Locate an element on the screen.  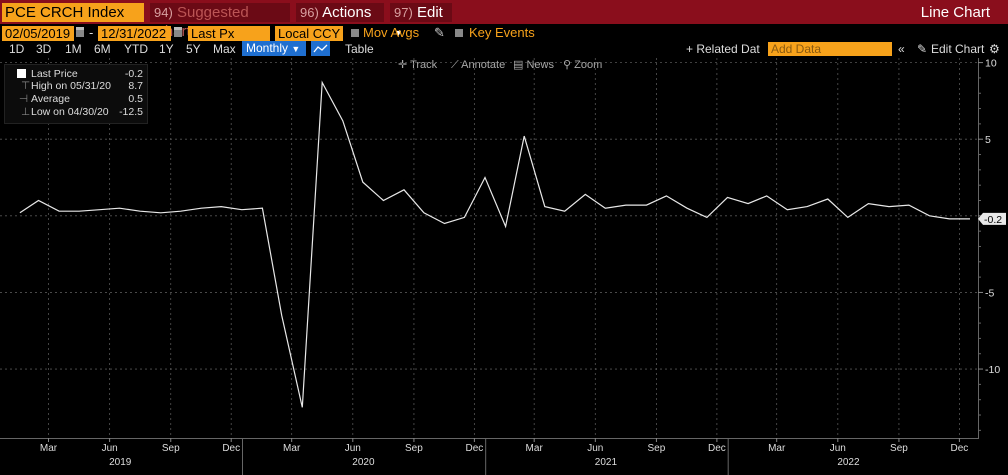
crosshair-icon: ✛ is located at coordinates (403, 65).